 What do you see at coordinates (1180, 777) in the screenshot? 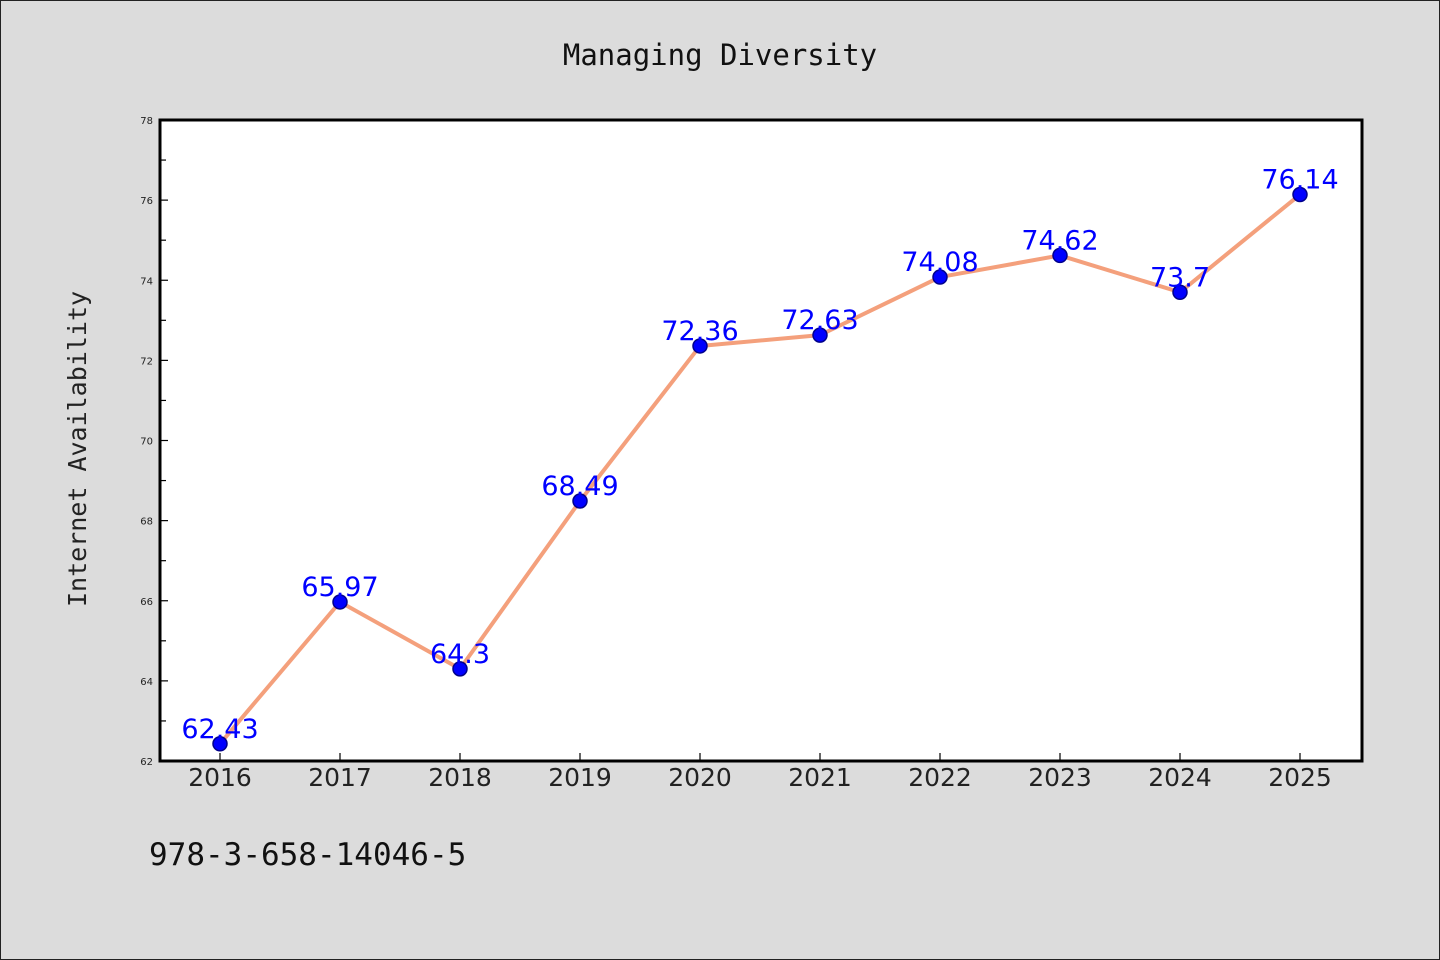
I see `x-tick-label: 2024` at bounding box center [1180, 777].